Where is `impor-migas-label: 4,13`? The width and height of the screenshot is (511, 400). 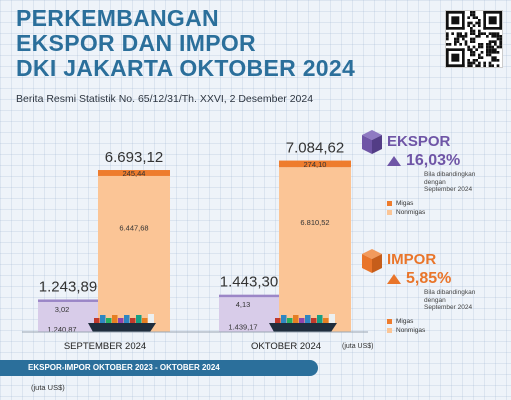 impor-migas-label: 4,13 is located at coordinates (243, 304).